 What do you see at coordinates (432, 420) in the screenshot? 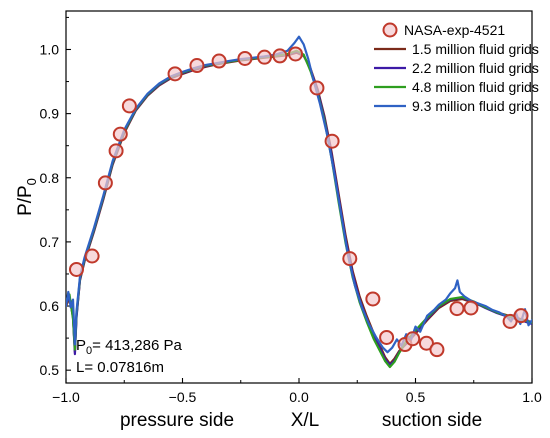
I see `suction-side-label: suction side` at bounding box center [432, 420].